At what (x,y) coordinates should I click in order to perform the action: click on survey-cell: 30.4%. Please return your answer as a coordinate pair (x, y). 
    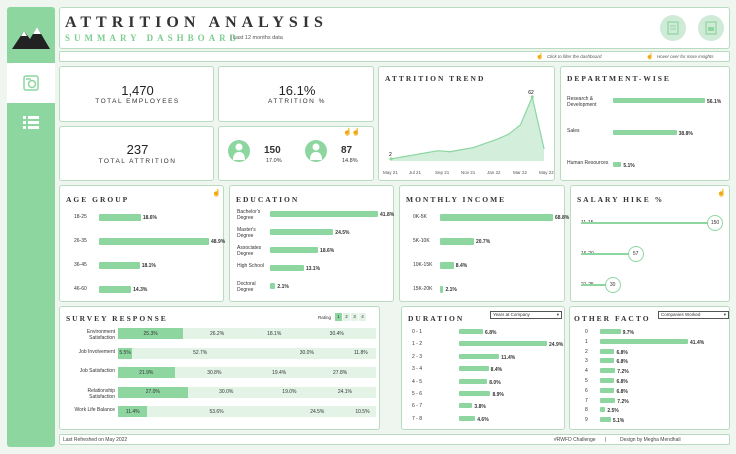
    Looking at the image, I should click on (336, 333).